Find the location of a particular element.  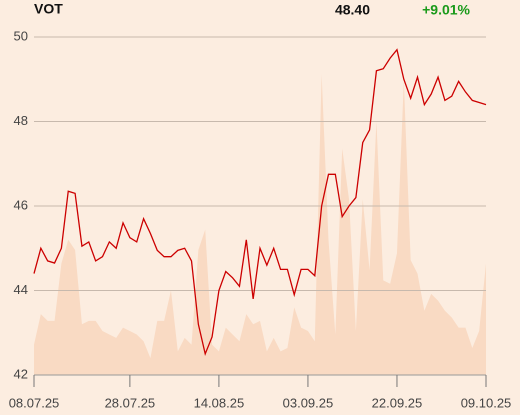

y-tick-label: 46 is located at coordinates (21, 204).